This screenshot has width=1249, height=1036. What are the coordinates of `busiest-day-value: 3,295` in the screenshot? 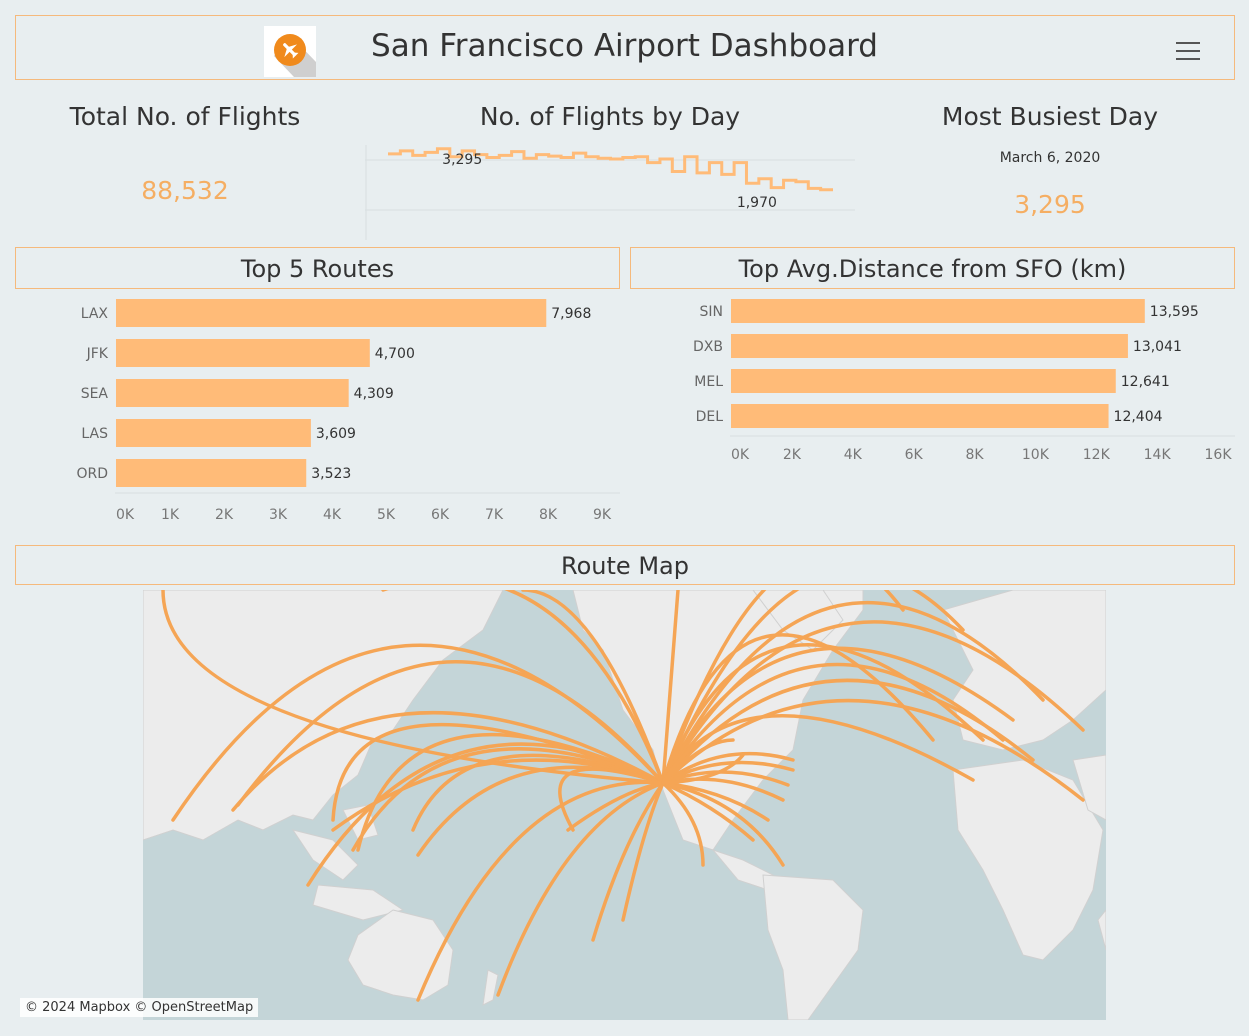 It's located at (1050, 204).